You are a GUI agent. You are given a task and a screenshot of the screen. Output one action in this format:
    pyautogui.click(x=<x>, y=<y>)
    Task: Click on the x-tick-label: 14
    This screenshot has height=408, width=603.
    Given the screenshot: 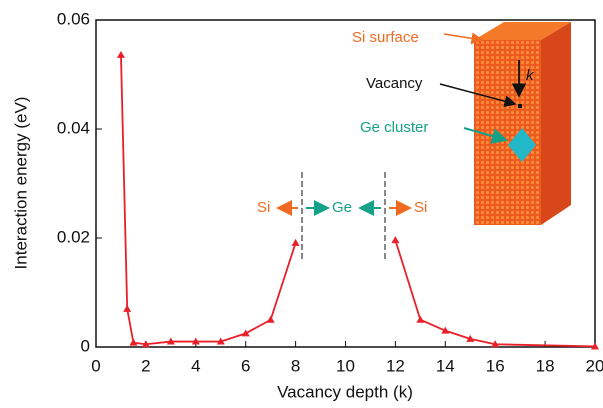 What is the action you would take?
    pyautogui.click(x=445, y=365)
    